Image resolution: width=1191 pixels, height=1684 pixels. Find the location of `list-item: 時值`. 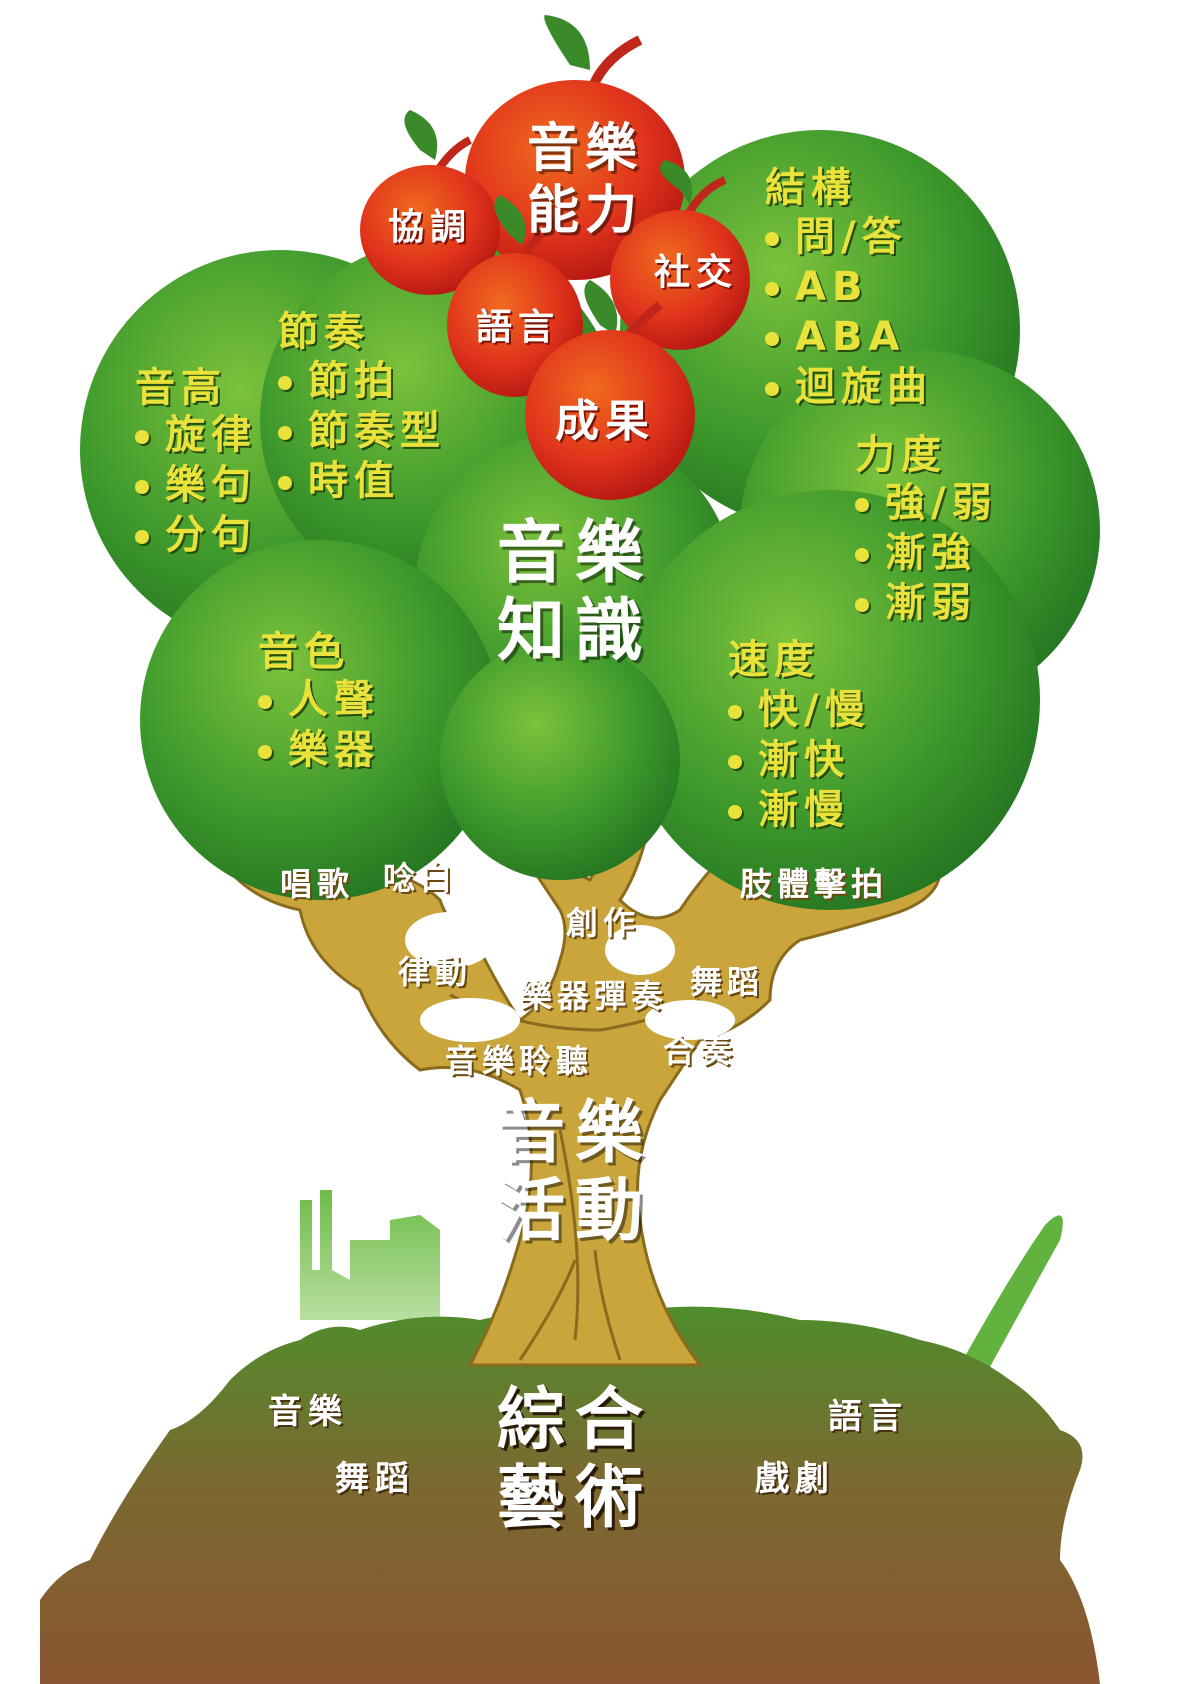

list-item: 時值 is located at coordinates (362, 481).